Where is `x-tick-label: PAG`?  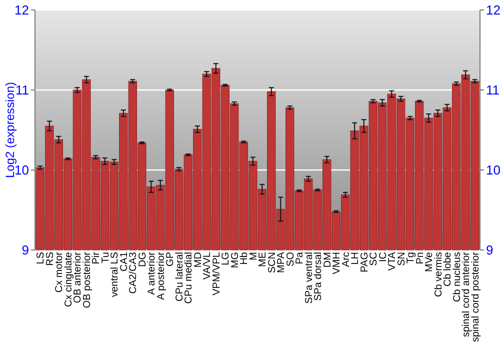 x-tick-label: PAG is located at coordinates (364, 262).